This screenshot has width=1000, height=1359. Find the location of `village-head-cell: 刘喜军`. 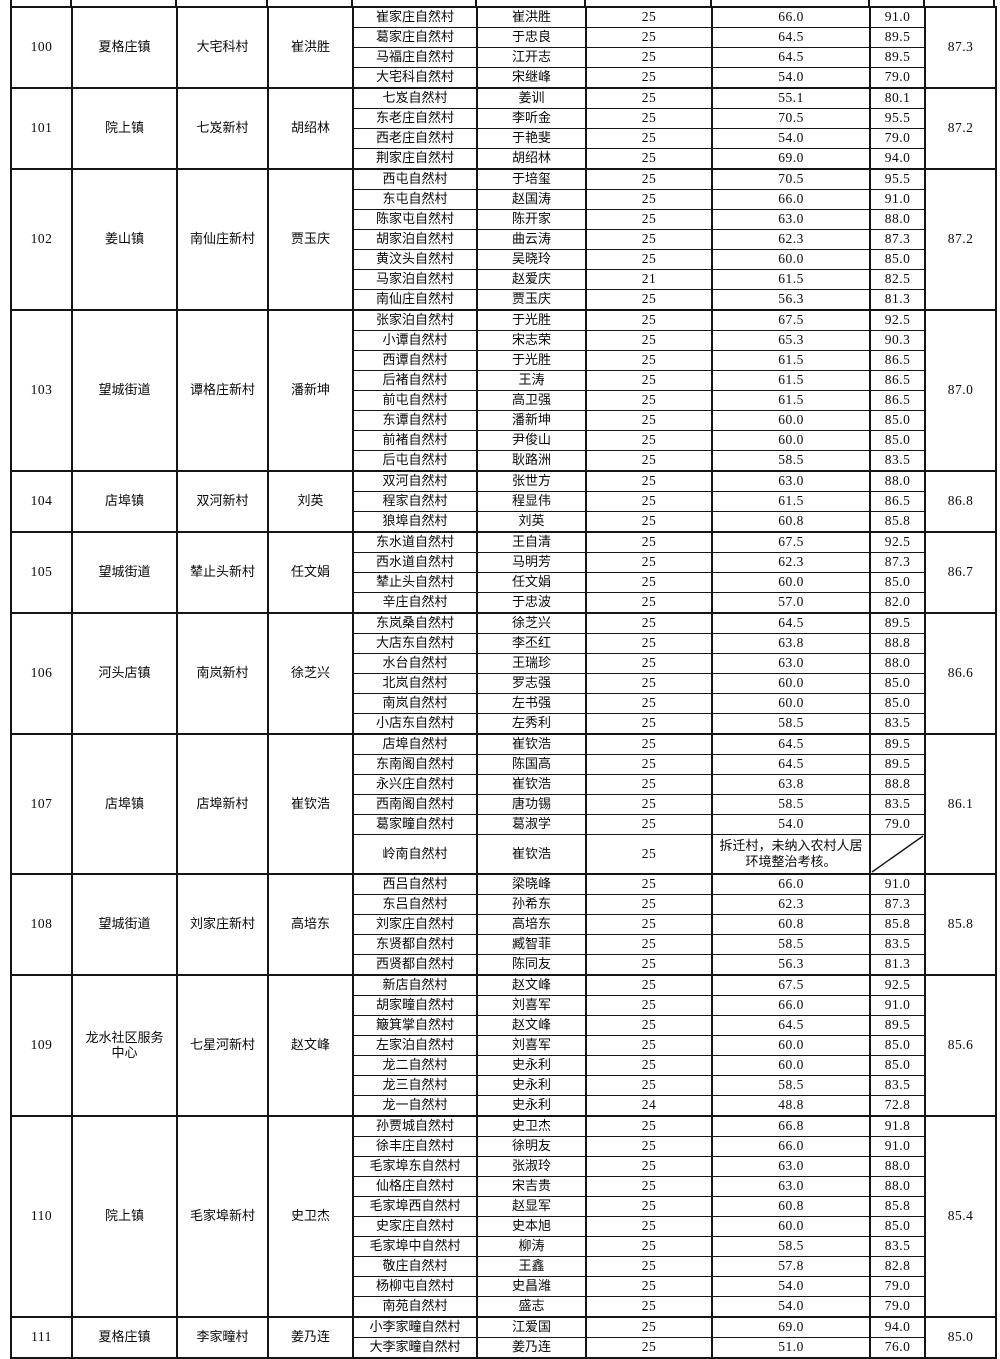

village-head-cell: 刘喜军 is located at coordinates (531, 1045).